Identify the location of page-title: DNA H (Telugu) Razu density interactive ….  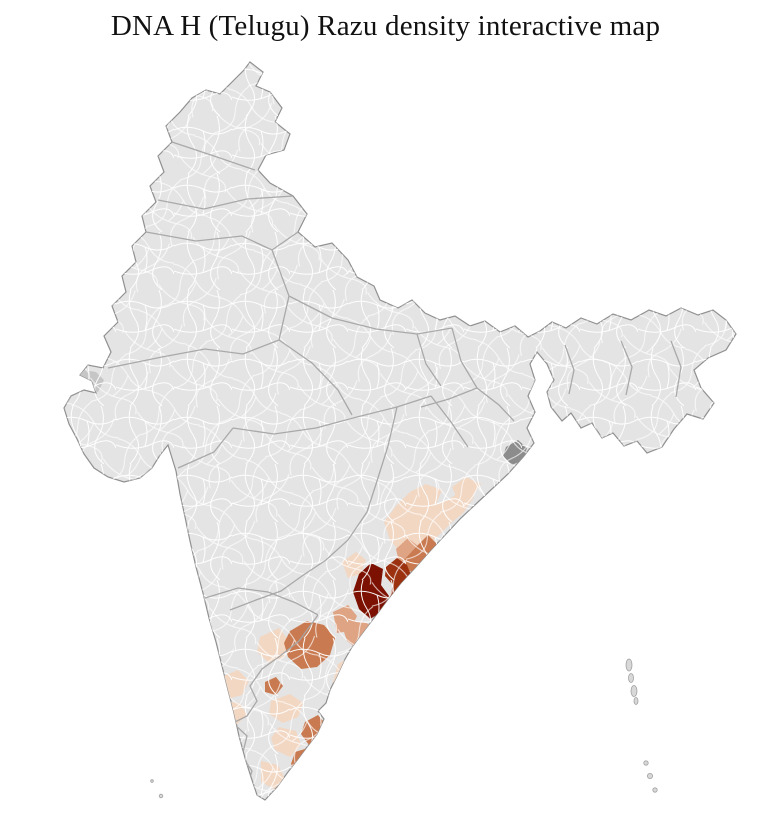
(385, 26).